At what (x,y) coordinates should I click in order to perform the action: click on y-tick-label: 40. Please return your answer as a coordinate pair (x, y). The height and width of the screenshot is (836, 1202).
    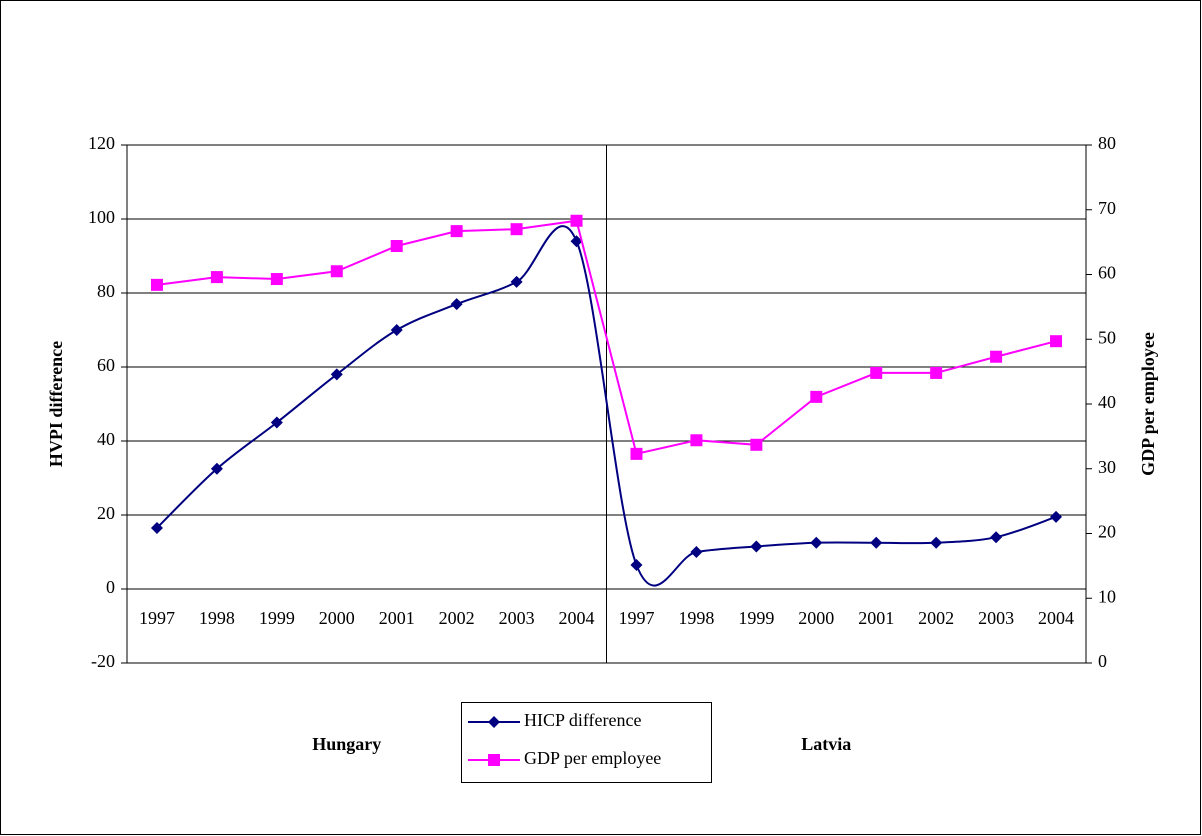
    Looking at the image, I should click on (106, 439).